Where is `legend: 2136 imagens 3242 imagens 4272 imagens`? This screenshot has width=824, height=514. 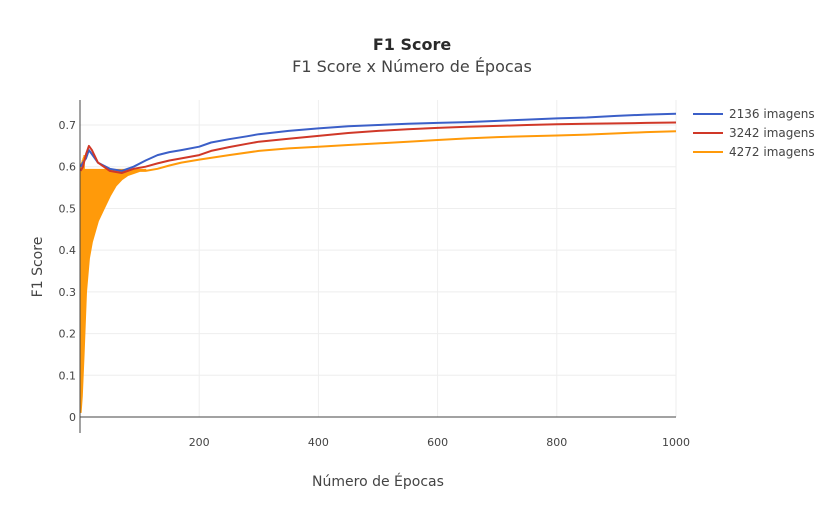 legend: 2136 imagens 3242 imagens 4272 imagens is located at coordinates (754, 133).